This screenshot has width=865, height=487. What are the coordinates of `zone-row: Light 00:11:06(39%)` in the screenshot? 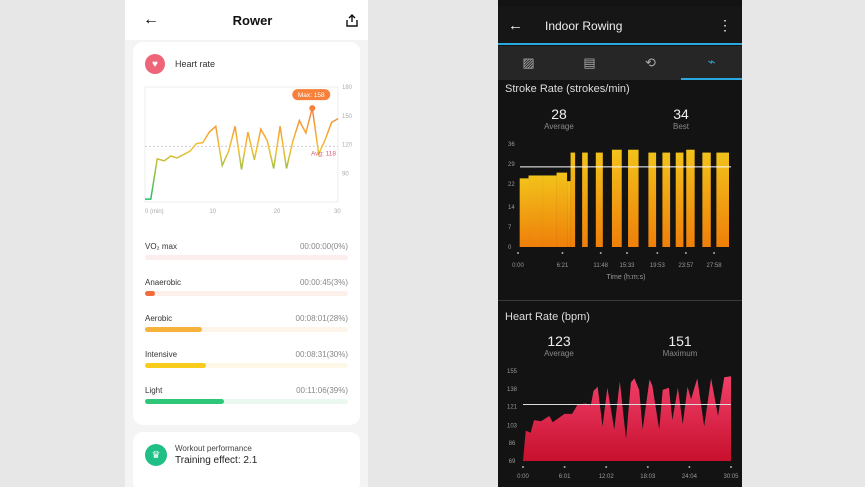 It's located at (246, 395).